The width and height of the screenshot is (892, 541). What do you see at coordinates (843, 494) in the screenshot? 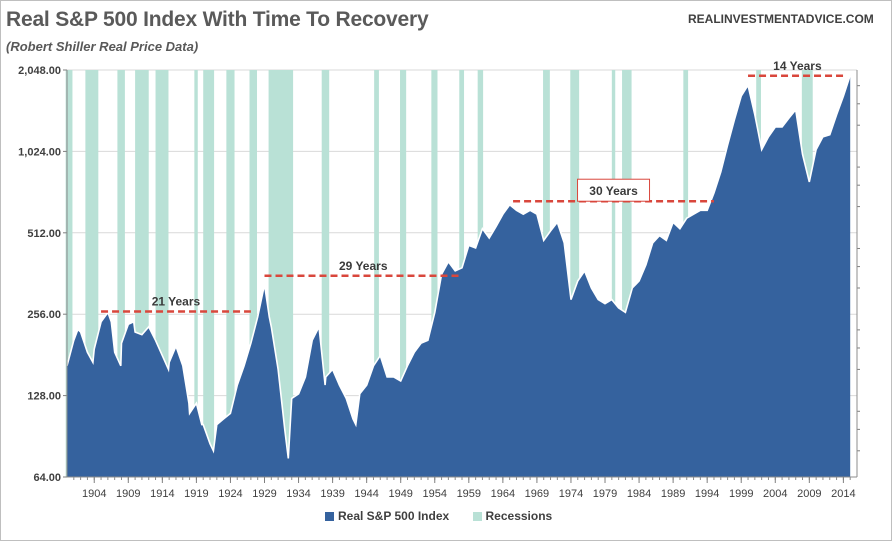
I see `xtick-label: 2014` at bounding box center [843, 494].